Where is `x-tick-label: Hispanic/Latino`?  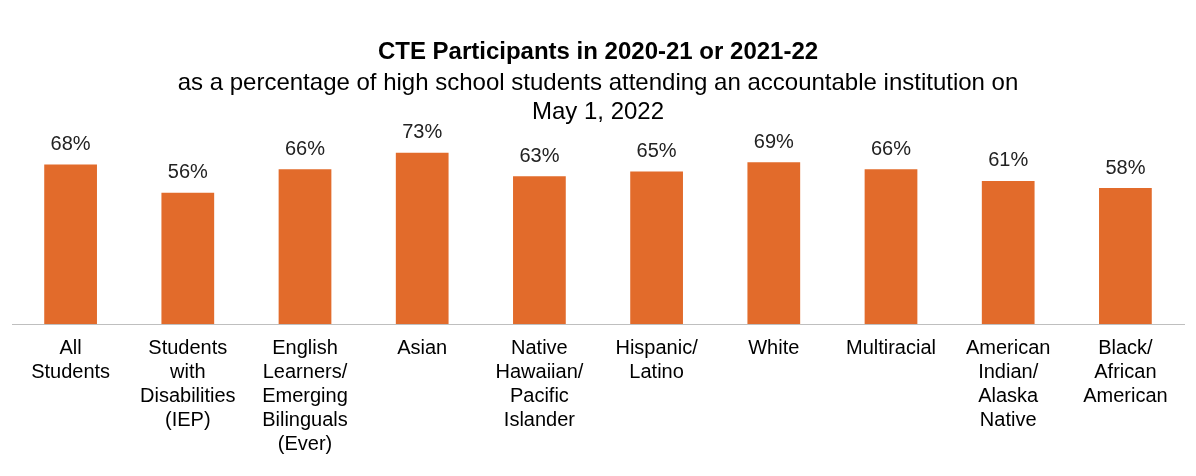
x-tick-label: Hispanic/Latino is located at coordinates (657, 358).